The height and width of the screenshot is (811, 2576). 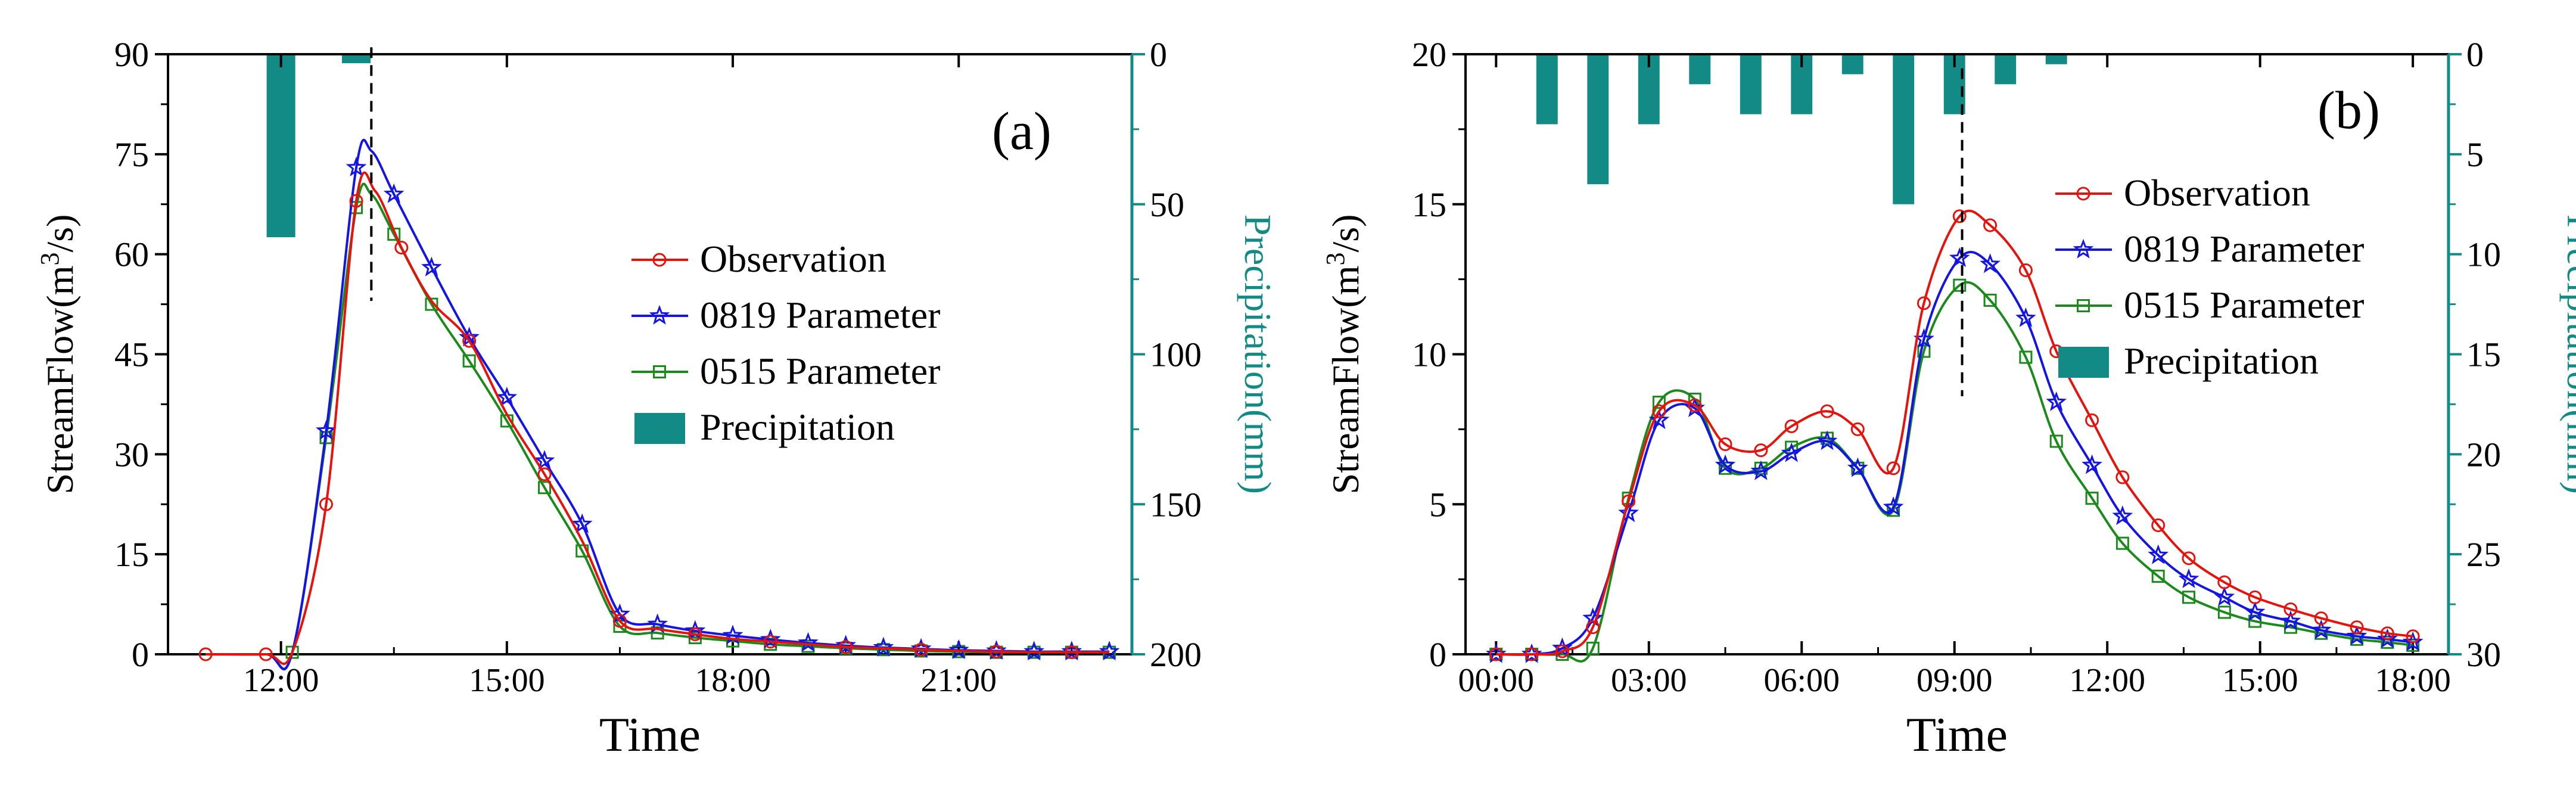 What do you see at coordinates (1649, 681) in the screenshot?
I see `x-tick-label: 03:00` at bounding box center [1649, 681].